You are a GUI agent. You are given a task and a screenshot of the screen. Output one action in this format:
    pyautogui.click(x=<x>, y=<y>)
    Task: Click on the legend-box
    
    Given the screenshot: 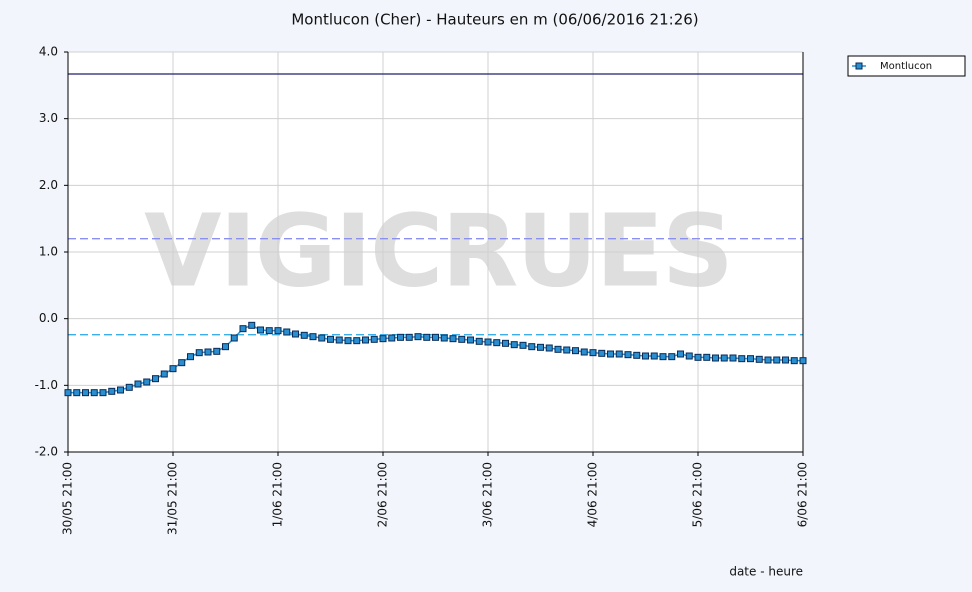 What is the action you would take?
    pyautogui.click(x=906, y=66)
    